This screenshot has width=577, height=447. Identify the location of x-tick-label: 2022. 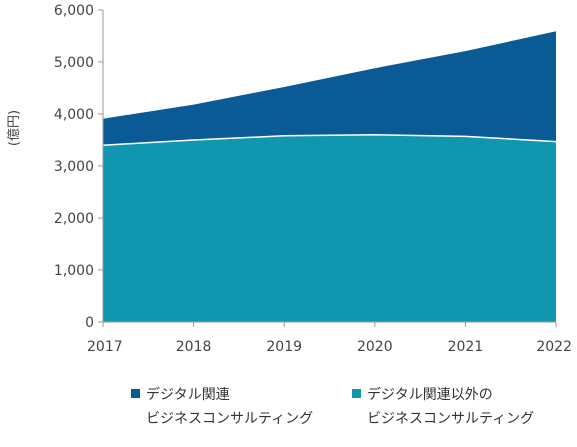
(554, 347).